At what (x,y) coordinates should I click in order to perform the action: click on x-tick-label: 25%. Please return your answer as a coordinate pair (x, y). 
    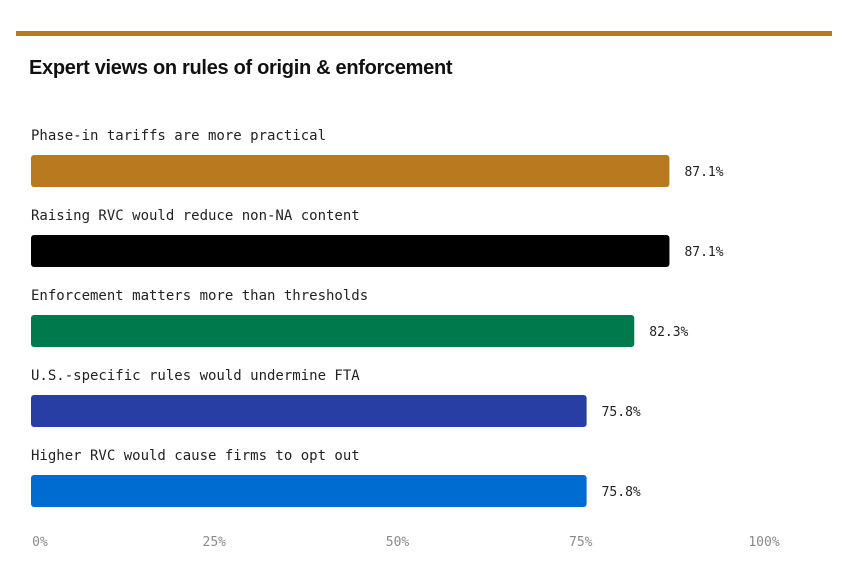
    Looking at the image, I should click on (215, 542).